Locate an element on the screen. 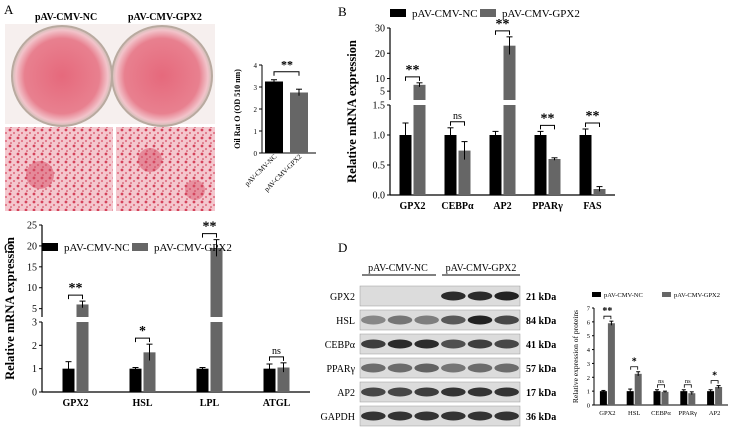  blot-kda-label: 21 kDa is located at coordinates (541, 297).